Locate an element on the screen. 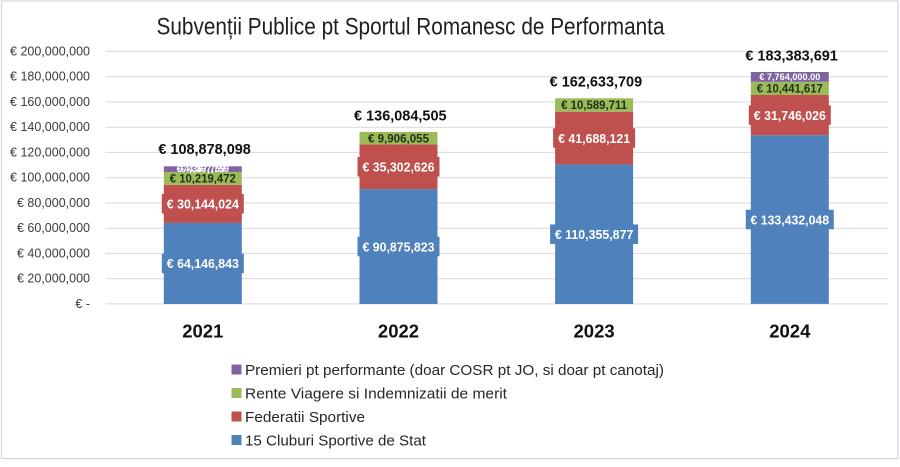 This screenshot has width=900, height=467. svg-text: € 90,875,823 is located at coordinates (399, 246).